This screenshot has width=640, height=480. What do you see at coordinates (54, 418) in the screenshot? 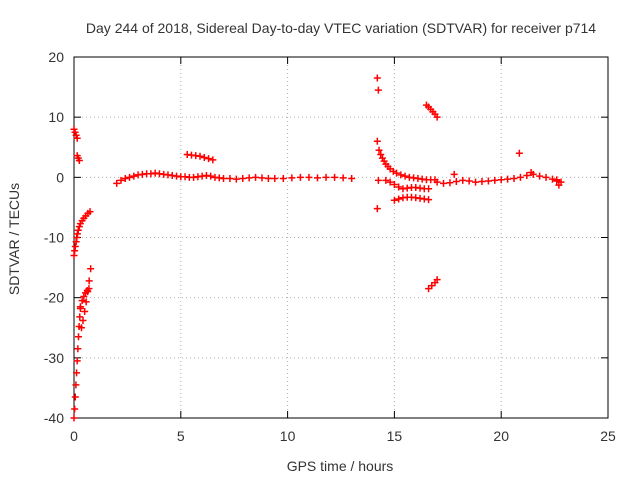
I see `y-tick-label: -40` at bounding box center [54, 418].